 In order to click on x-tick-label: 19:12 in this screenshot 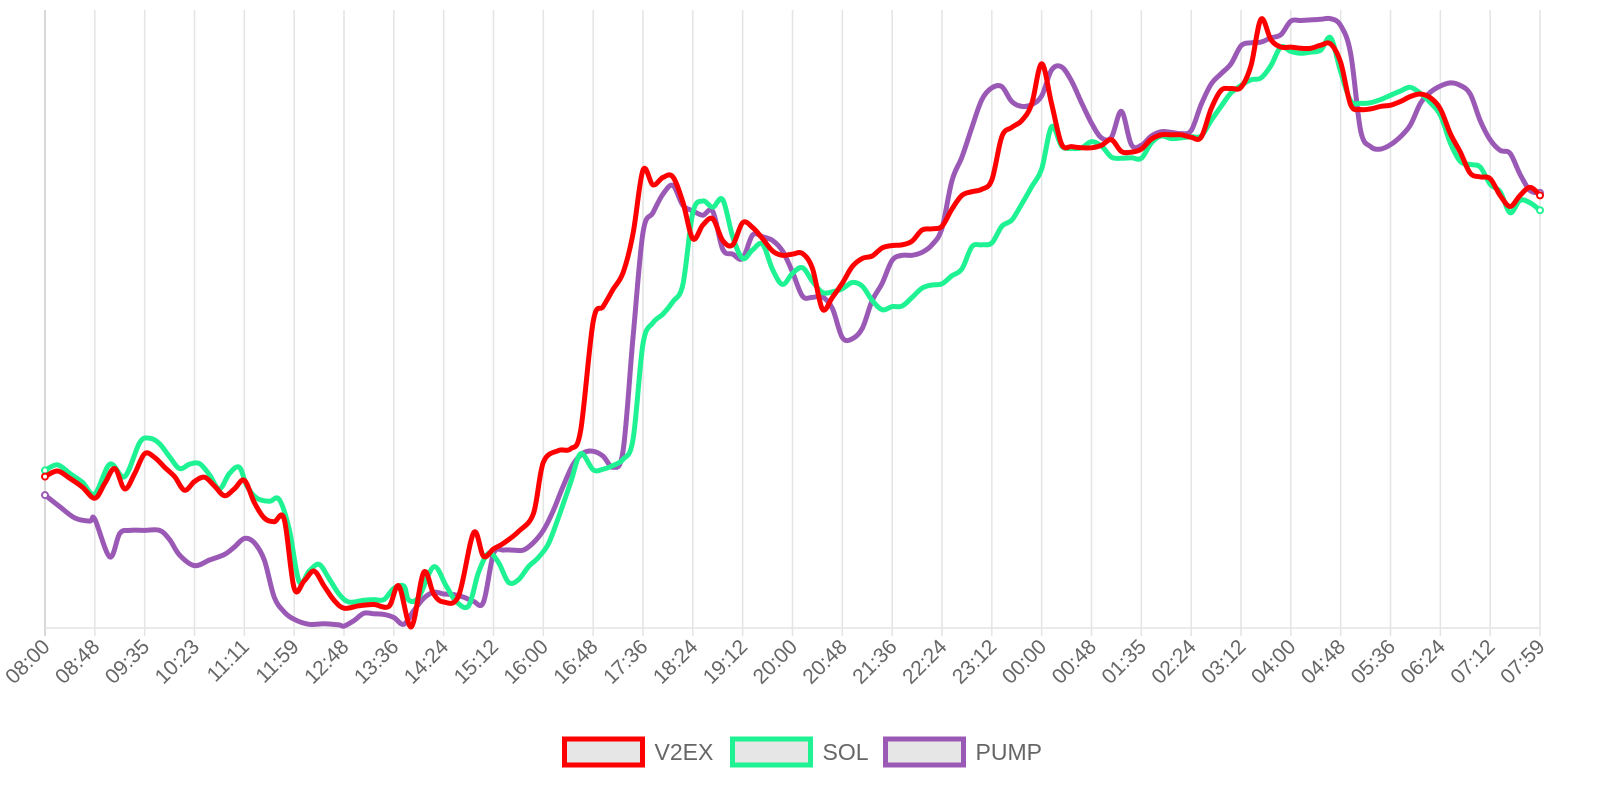, I will do `click(725, 661)`.